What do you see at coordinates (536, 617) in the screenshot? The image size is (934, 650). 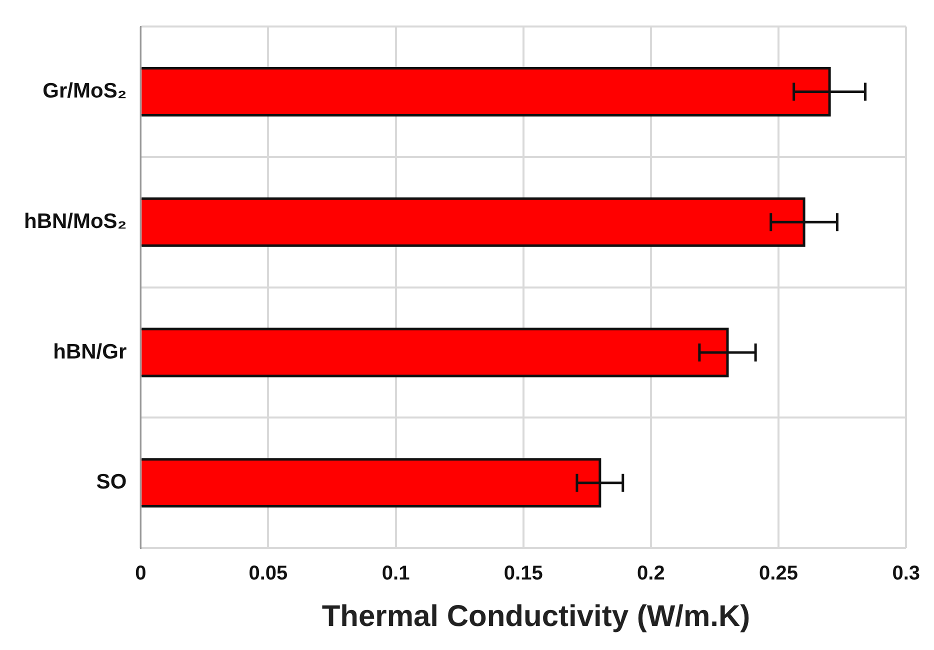 I see `x-axis-title: Thermal Conductivity (W/m.K)` at bounding box center [536, 617].